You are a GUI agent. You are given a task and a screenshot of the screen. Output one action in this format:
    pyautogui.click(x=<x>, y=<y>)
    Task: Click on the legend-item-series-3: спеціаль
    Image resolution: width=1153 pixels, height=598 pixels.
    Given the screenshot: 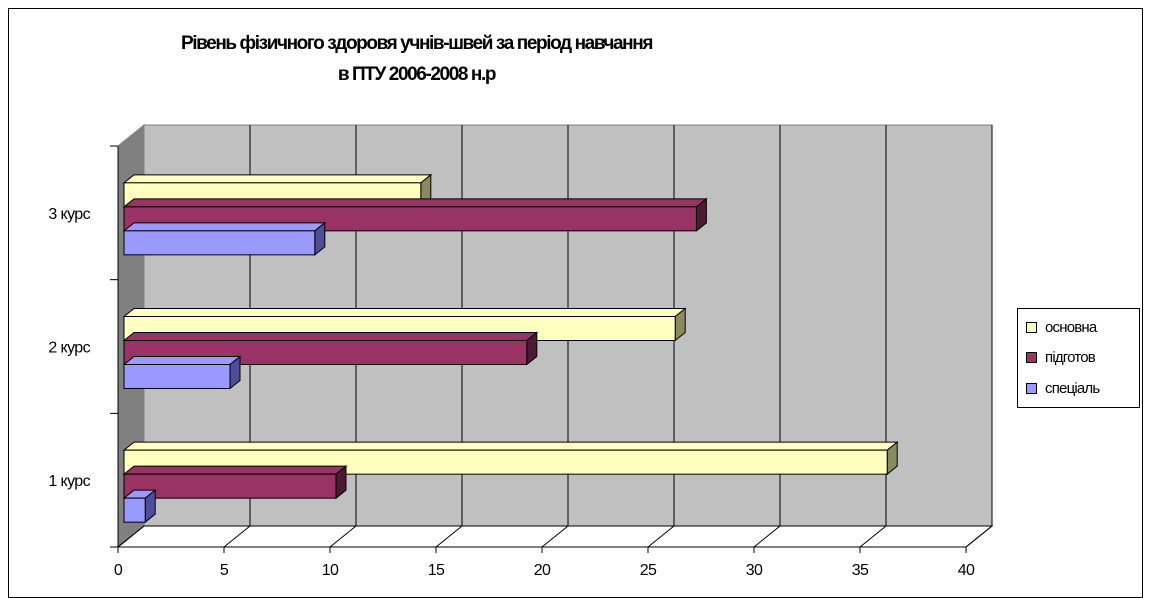 What is the action you would take?
    pyautogui.click(x=1063, y=388)
    